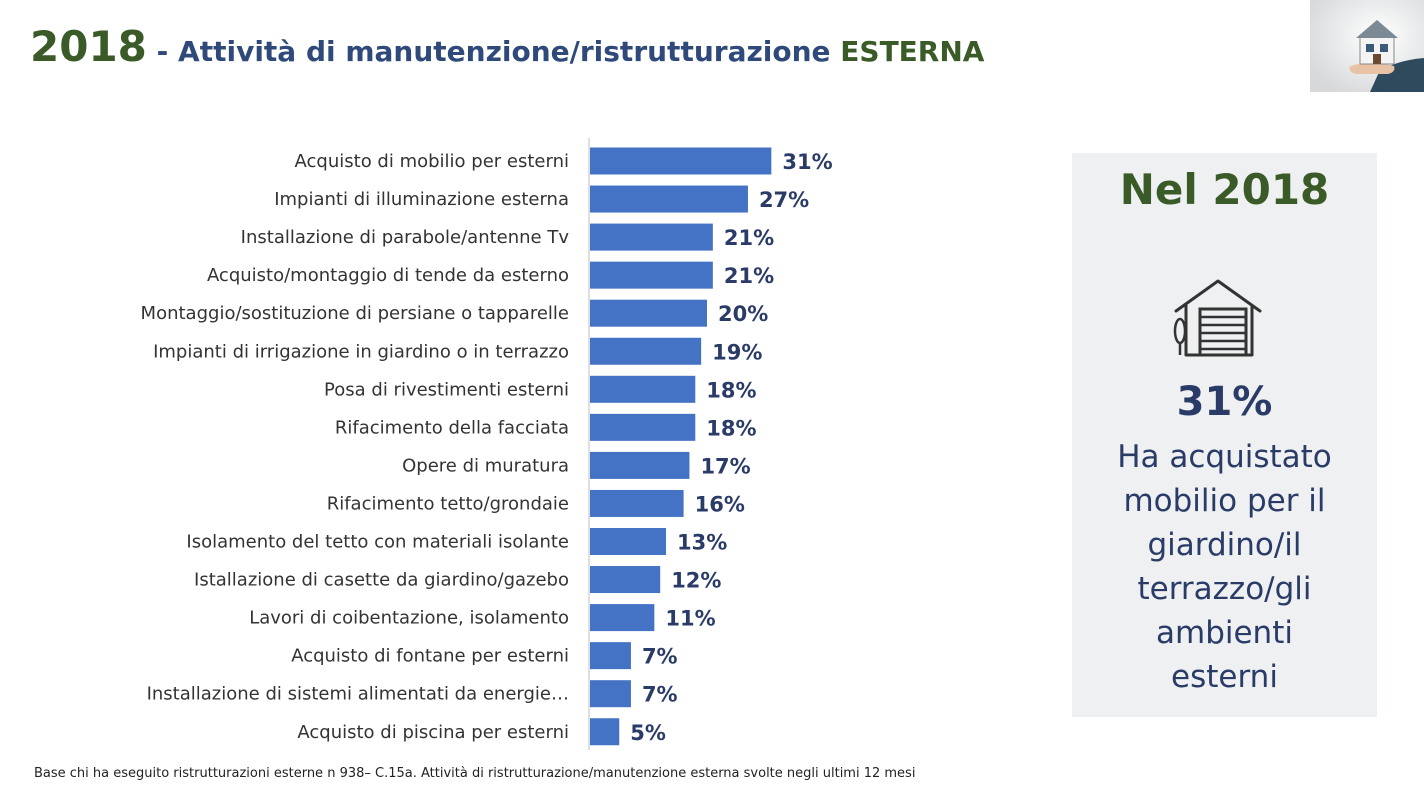 The image size is (1424, 800). Describe the element at coordinates (1224, 189) in the screenshot. I see `panel-title: Nel 2018` at that location.